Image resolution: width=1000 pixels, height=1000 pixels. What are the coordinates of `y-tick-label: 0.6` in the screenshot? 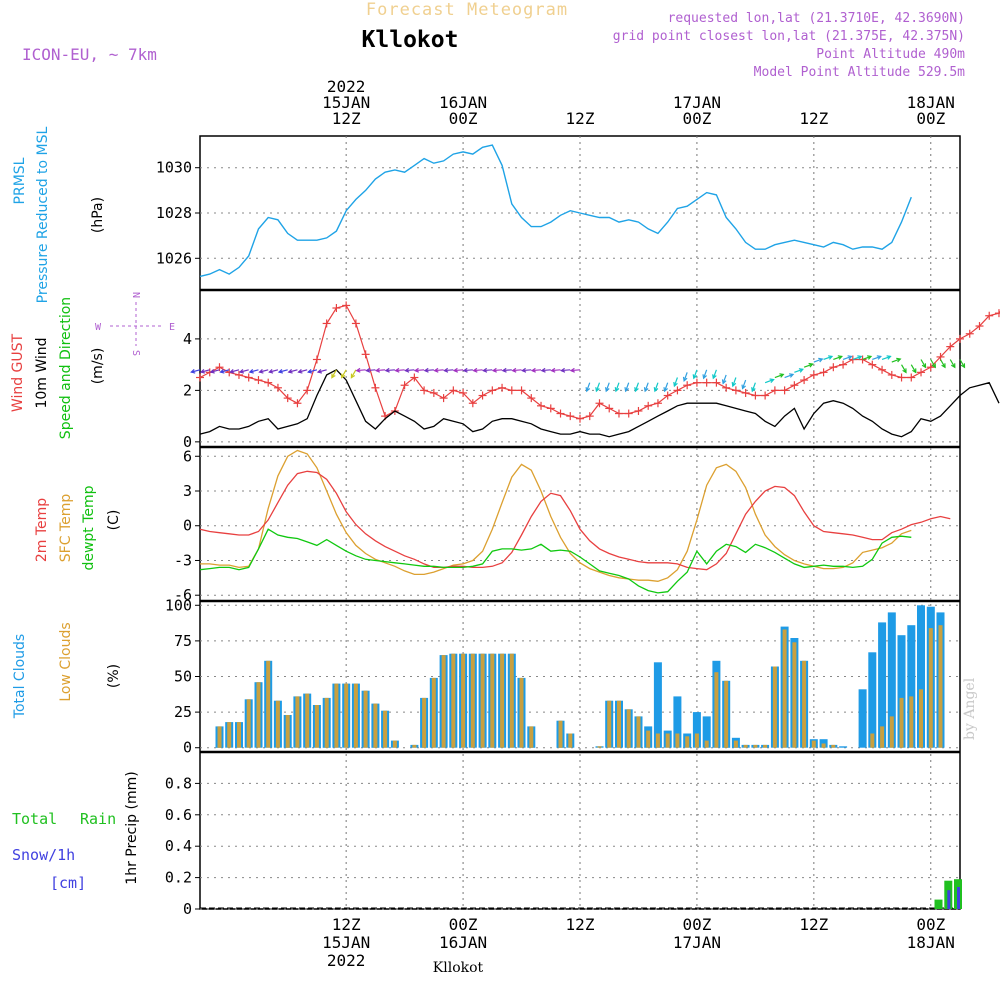 It's located at (178, 815).